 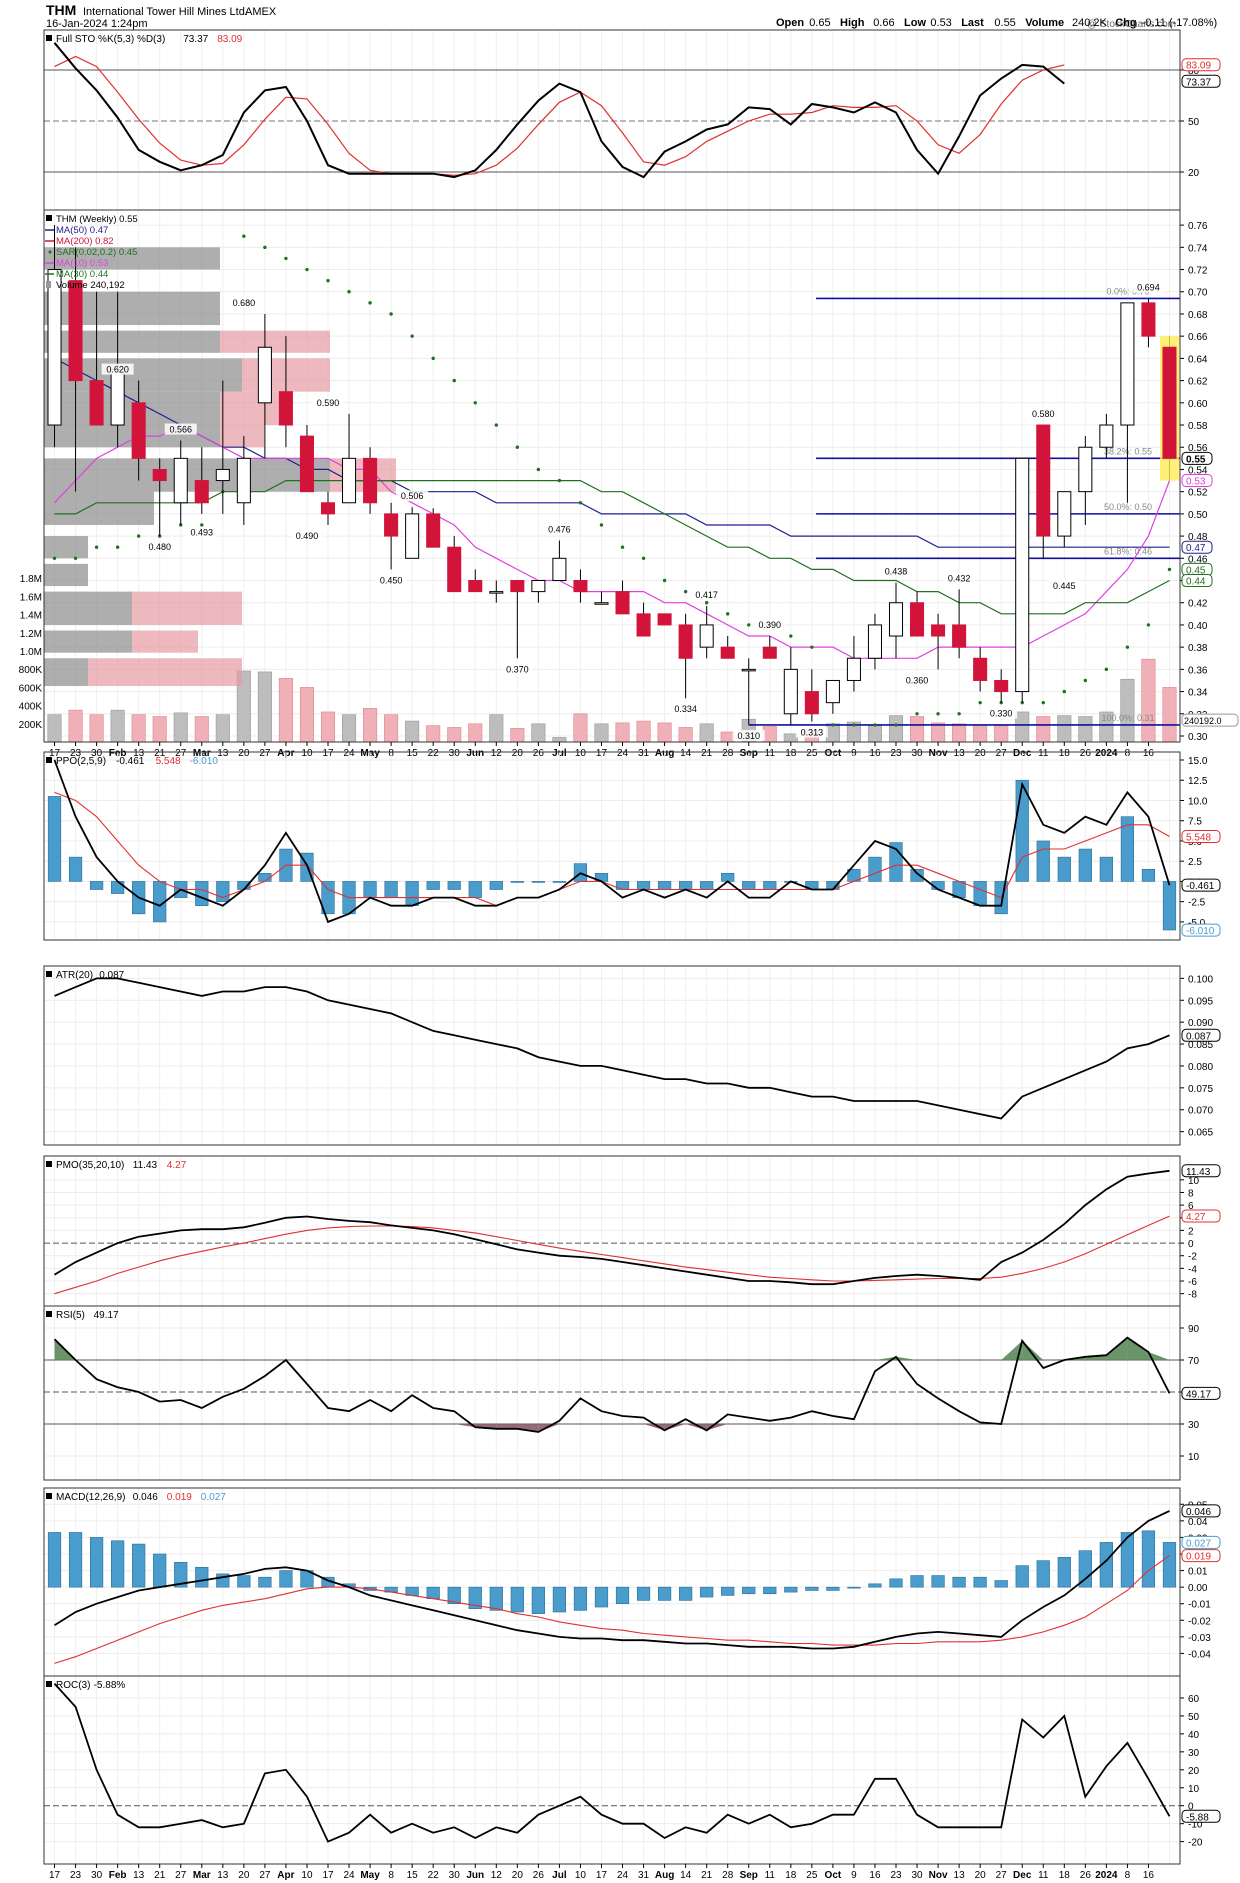 I want to click on legend-entry: ROC(3), so click(x=73, y=1685).